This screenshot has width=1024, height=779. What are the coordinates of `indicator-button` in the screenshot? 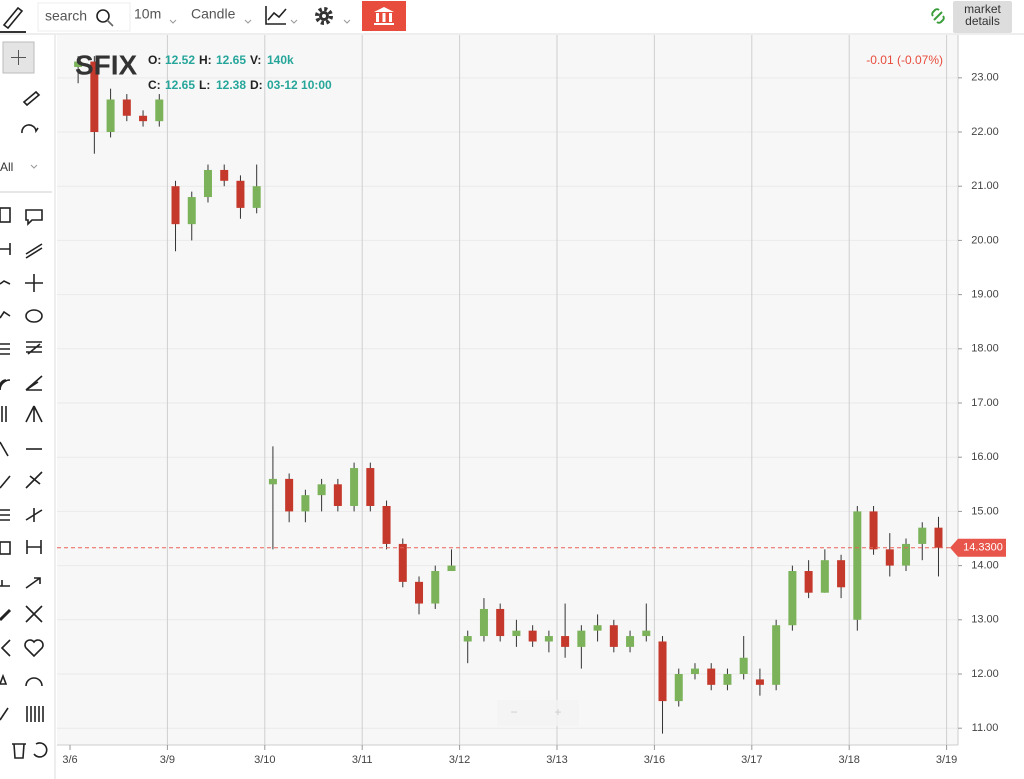 It's located at (276, 15).